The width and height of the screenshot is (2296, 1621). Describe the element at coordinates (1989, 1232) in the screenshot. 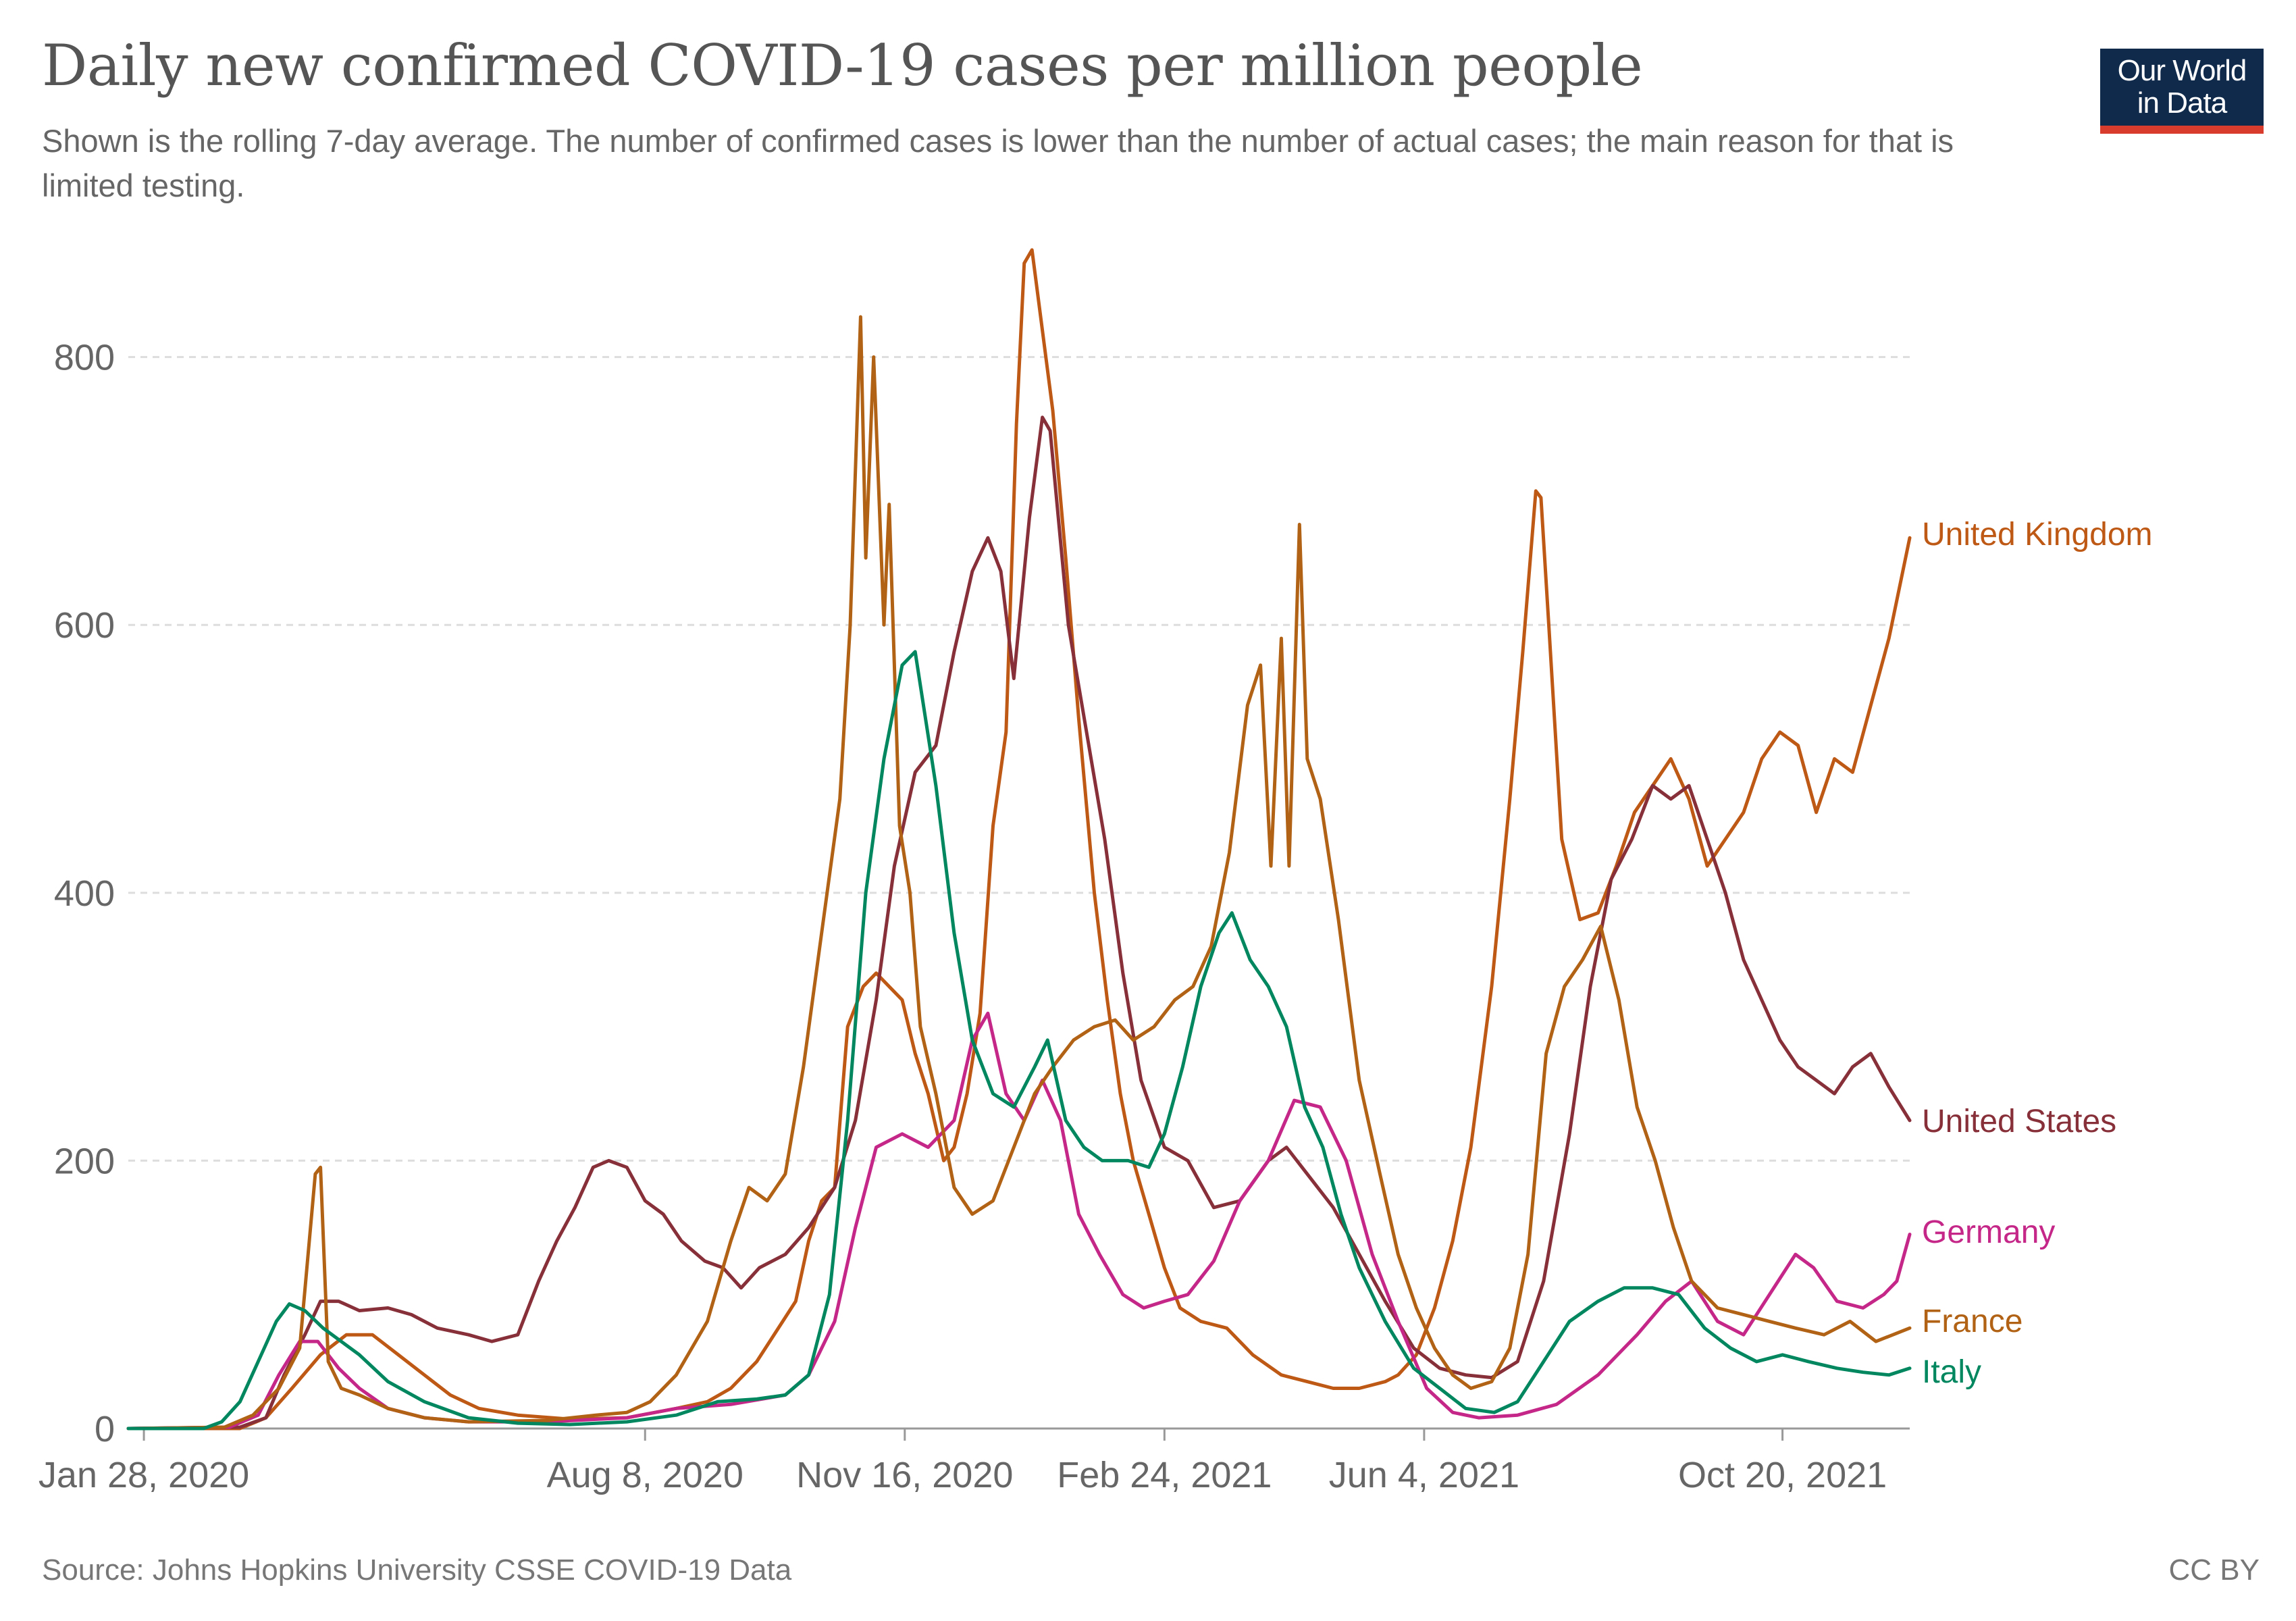

I see `series-label-germany: Germany` at that location.